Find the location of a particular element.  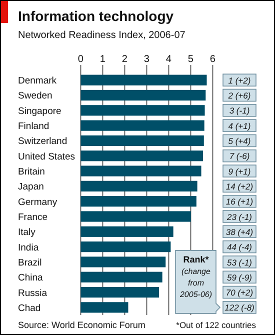

text: 3 (-1) is located at coordinates (239, 111).